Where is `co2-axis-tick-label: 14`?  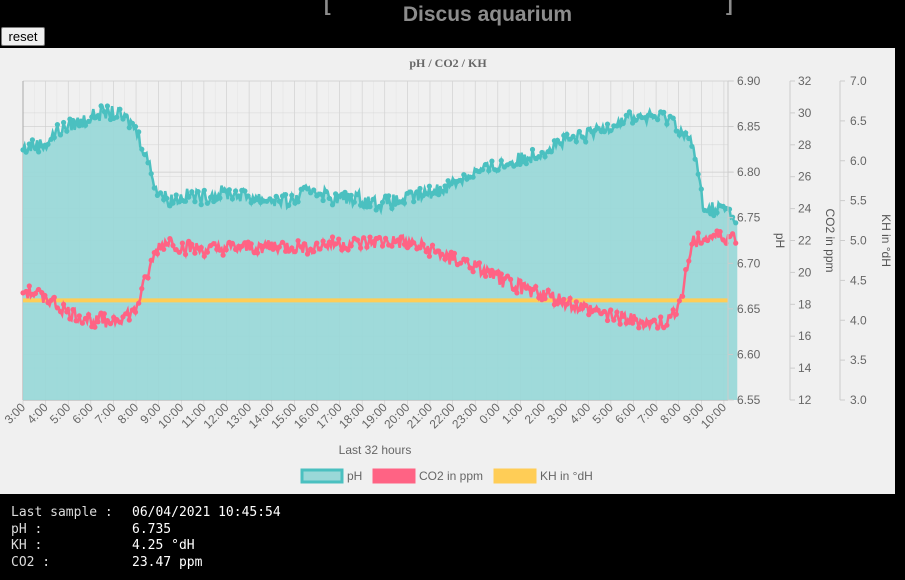 co2-axis-tick-label: 14 is located at coordinates (805, 368).